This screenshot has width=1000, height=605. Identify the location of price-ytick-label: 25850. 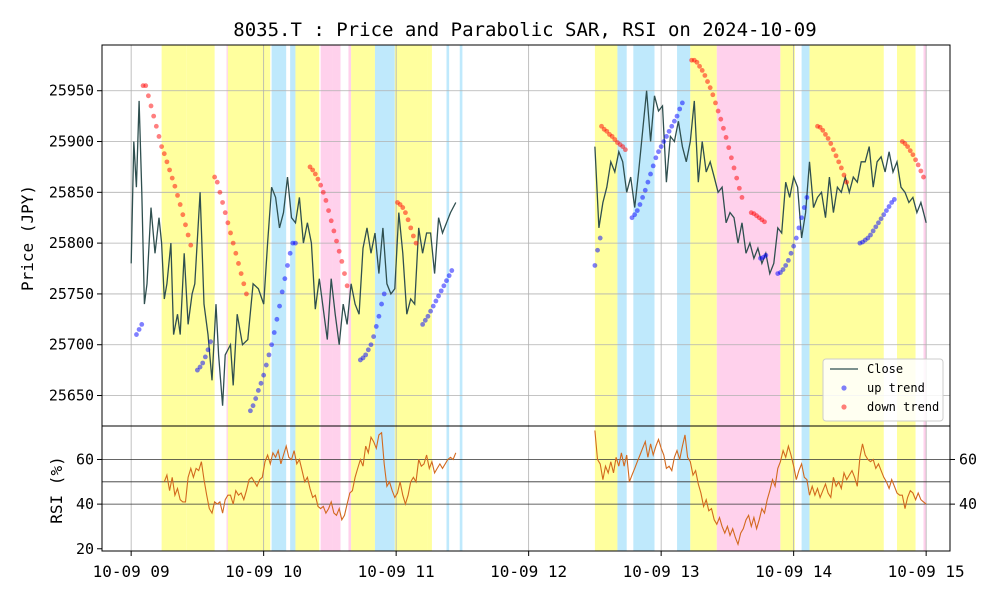
(71, 192).